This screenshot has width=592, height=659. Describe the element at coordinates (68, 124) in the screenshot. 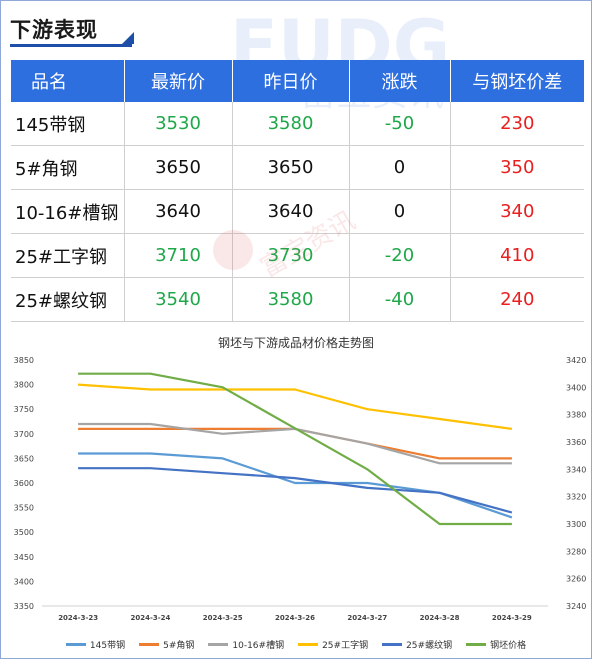

I see `product-name: 145带钢` at that location.